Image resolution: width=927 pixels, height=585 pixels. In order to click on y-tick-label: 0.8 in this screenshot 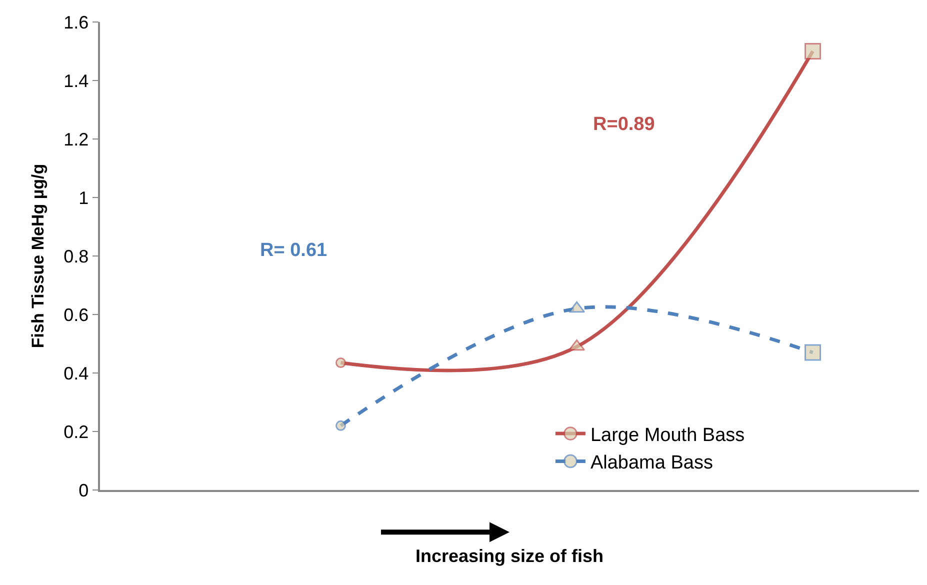, I will do `click(76, 256)`.